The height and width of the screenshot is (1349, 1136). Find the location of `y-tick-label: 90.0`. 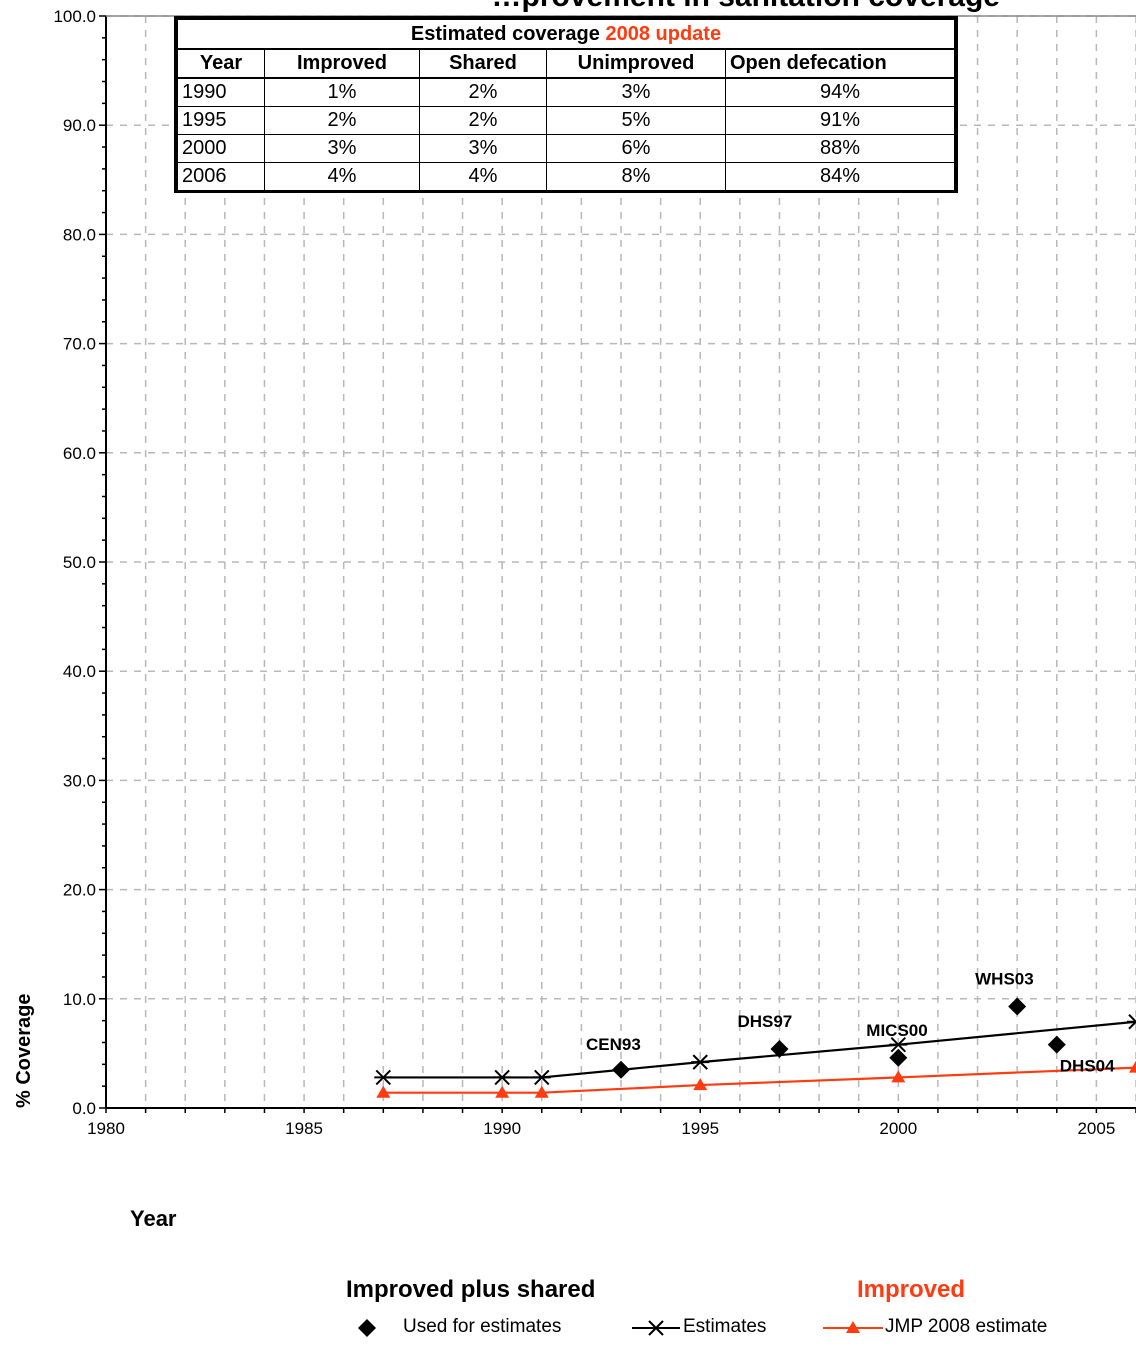

y-tick-label: 90.0 is located at coordinates (79, 125).